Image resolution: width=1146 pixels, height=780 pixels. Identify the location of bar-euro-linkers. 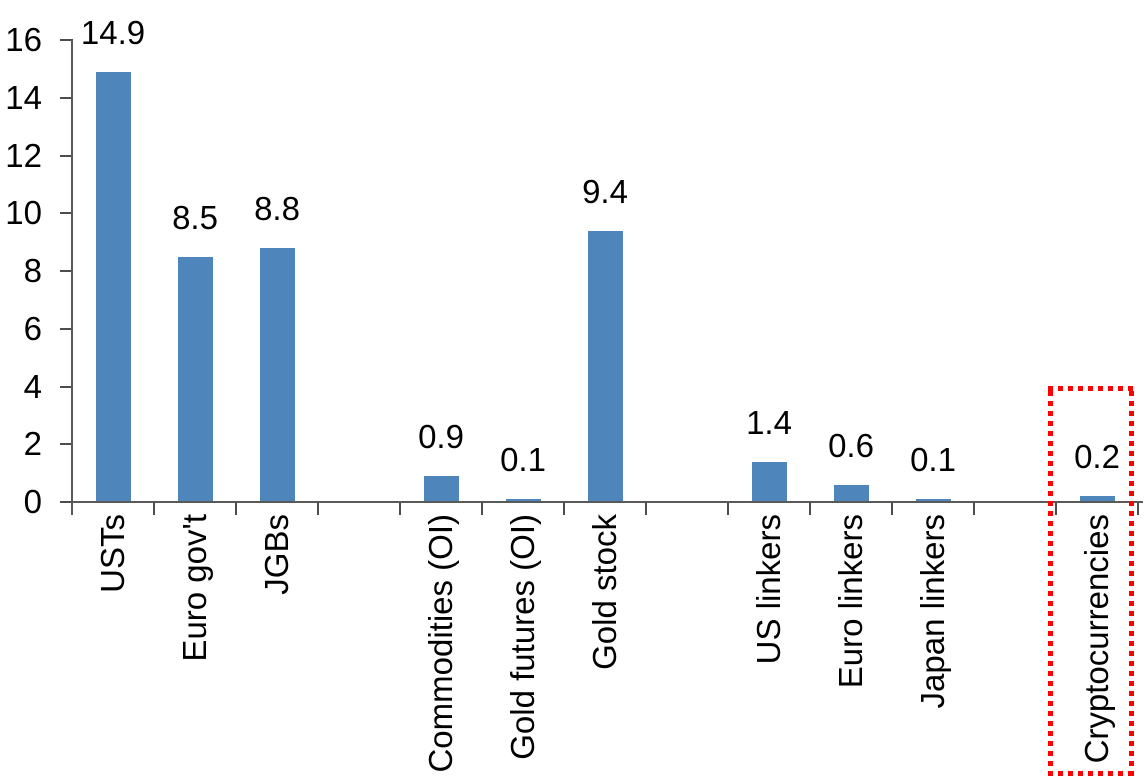
(851, 493).